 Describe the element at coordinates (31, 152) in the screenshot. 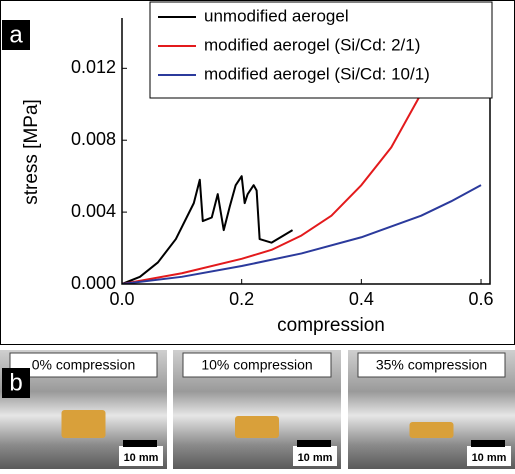

I see `y-axis-label: stress [MPa]` at that location.